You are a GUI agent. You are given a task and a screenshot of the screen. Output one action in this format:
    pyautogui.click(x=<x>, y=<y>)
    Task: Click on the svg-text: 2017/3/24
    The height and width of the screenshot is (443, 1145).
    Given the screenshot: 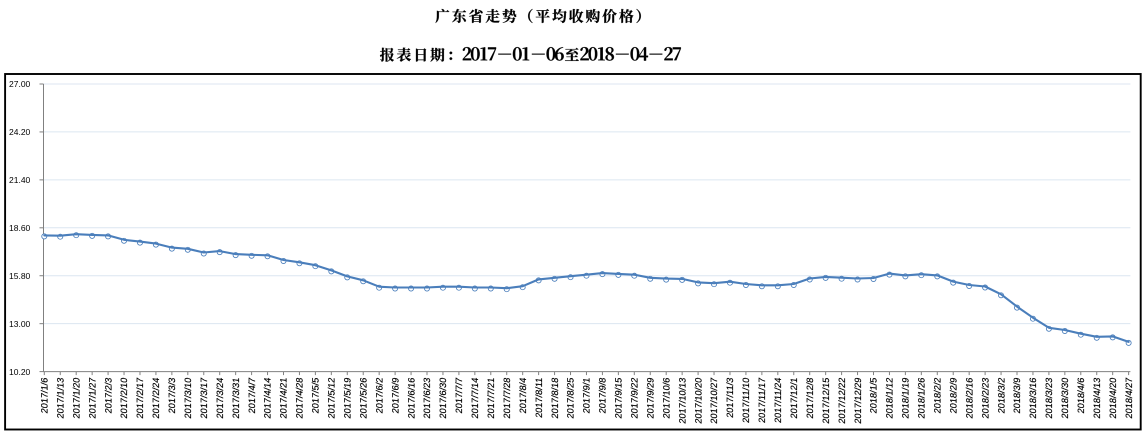 What is the action you would take?
    pyautogui.click(x=220, y=398)
    